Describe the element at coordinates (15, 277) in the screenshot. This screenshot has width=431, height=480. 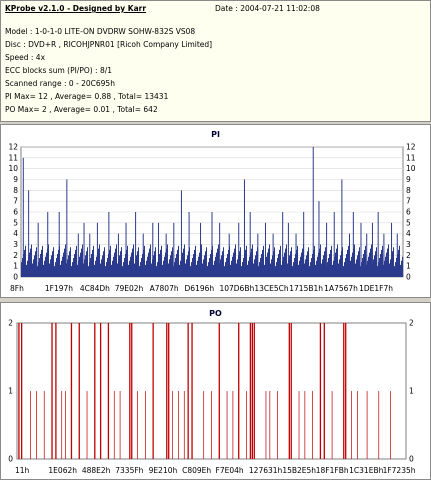
I see `pi-y-tick-label: 0` at that location.